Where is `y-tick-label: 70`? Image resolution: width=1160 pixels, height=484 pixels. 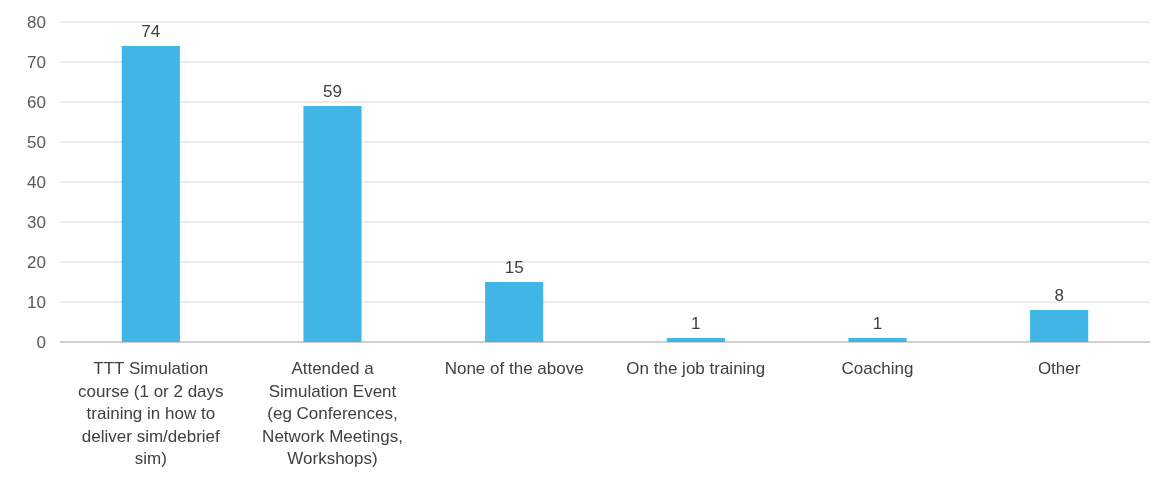 y-tick-label: 70 is located at coordinates (36, 62).